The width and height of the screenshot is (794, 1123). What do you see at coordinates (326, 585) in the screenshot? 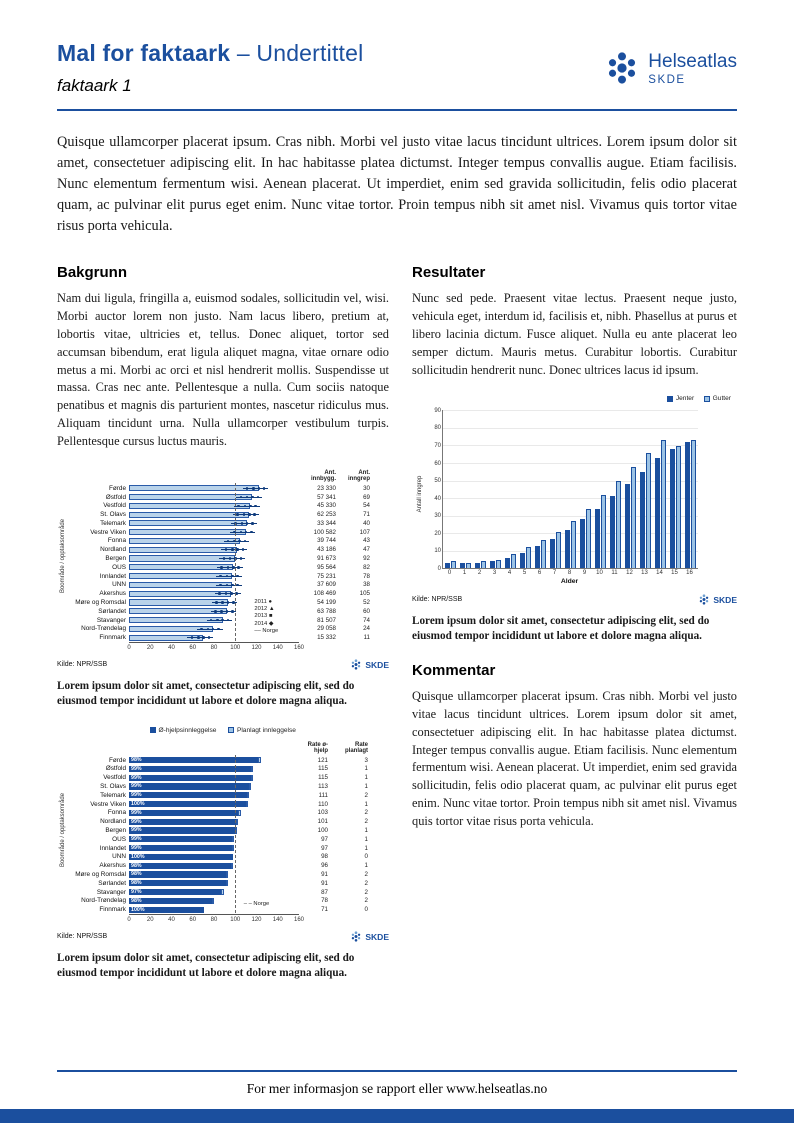
I see `value-innbygg: 37 609` at bounding box center [326, 585].